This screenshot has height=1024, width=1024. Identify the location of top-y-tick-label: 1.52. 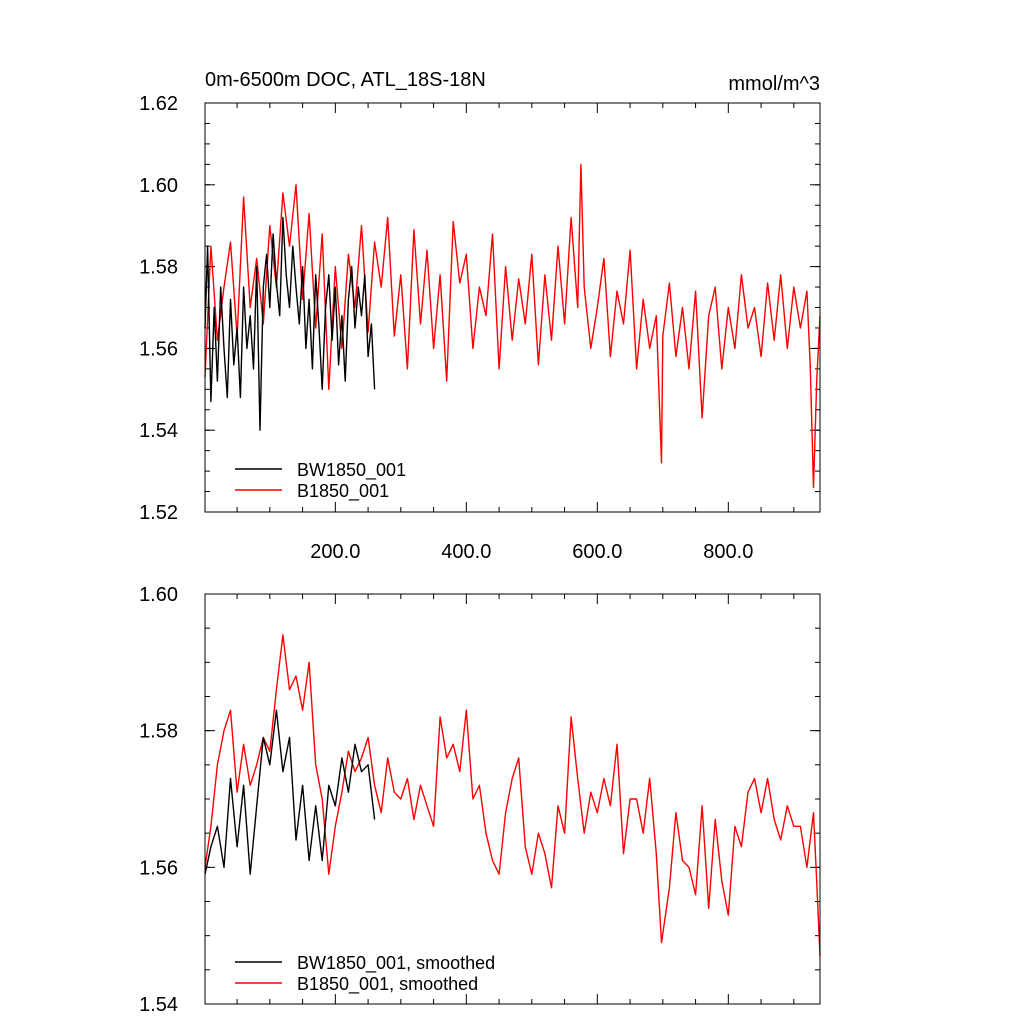
(158, 513).